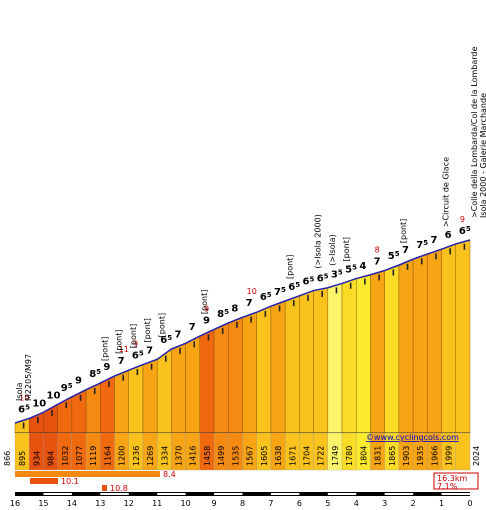 This screenshot has height=510, width=486. I want to click on altitude-label: 1999, so click(449, 456).